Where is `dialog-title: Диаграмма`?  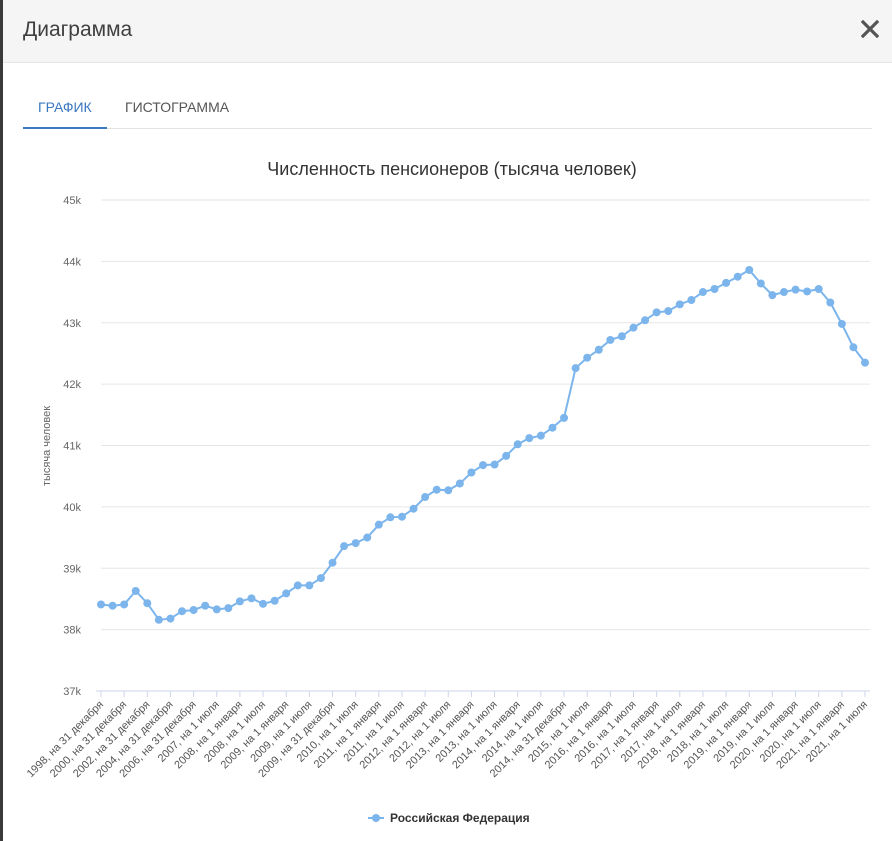 dialog-title: Диаграмма is located at coordinates (78, 29).